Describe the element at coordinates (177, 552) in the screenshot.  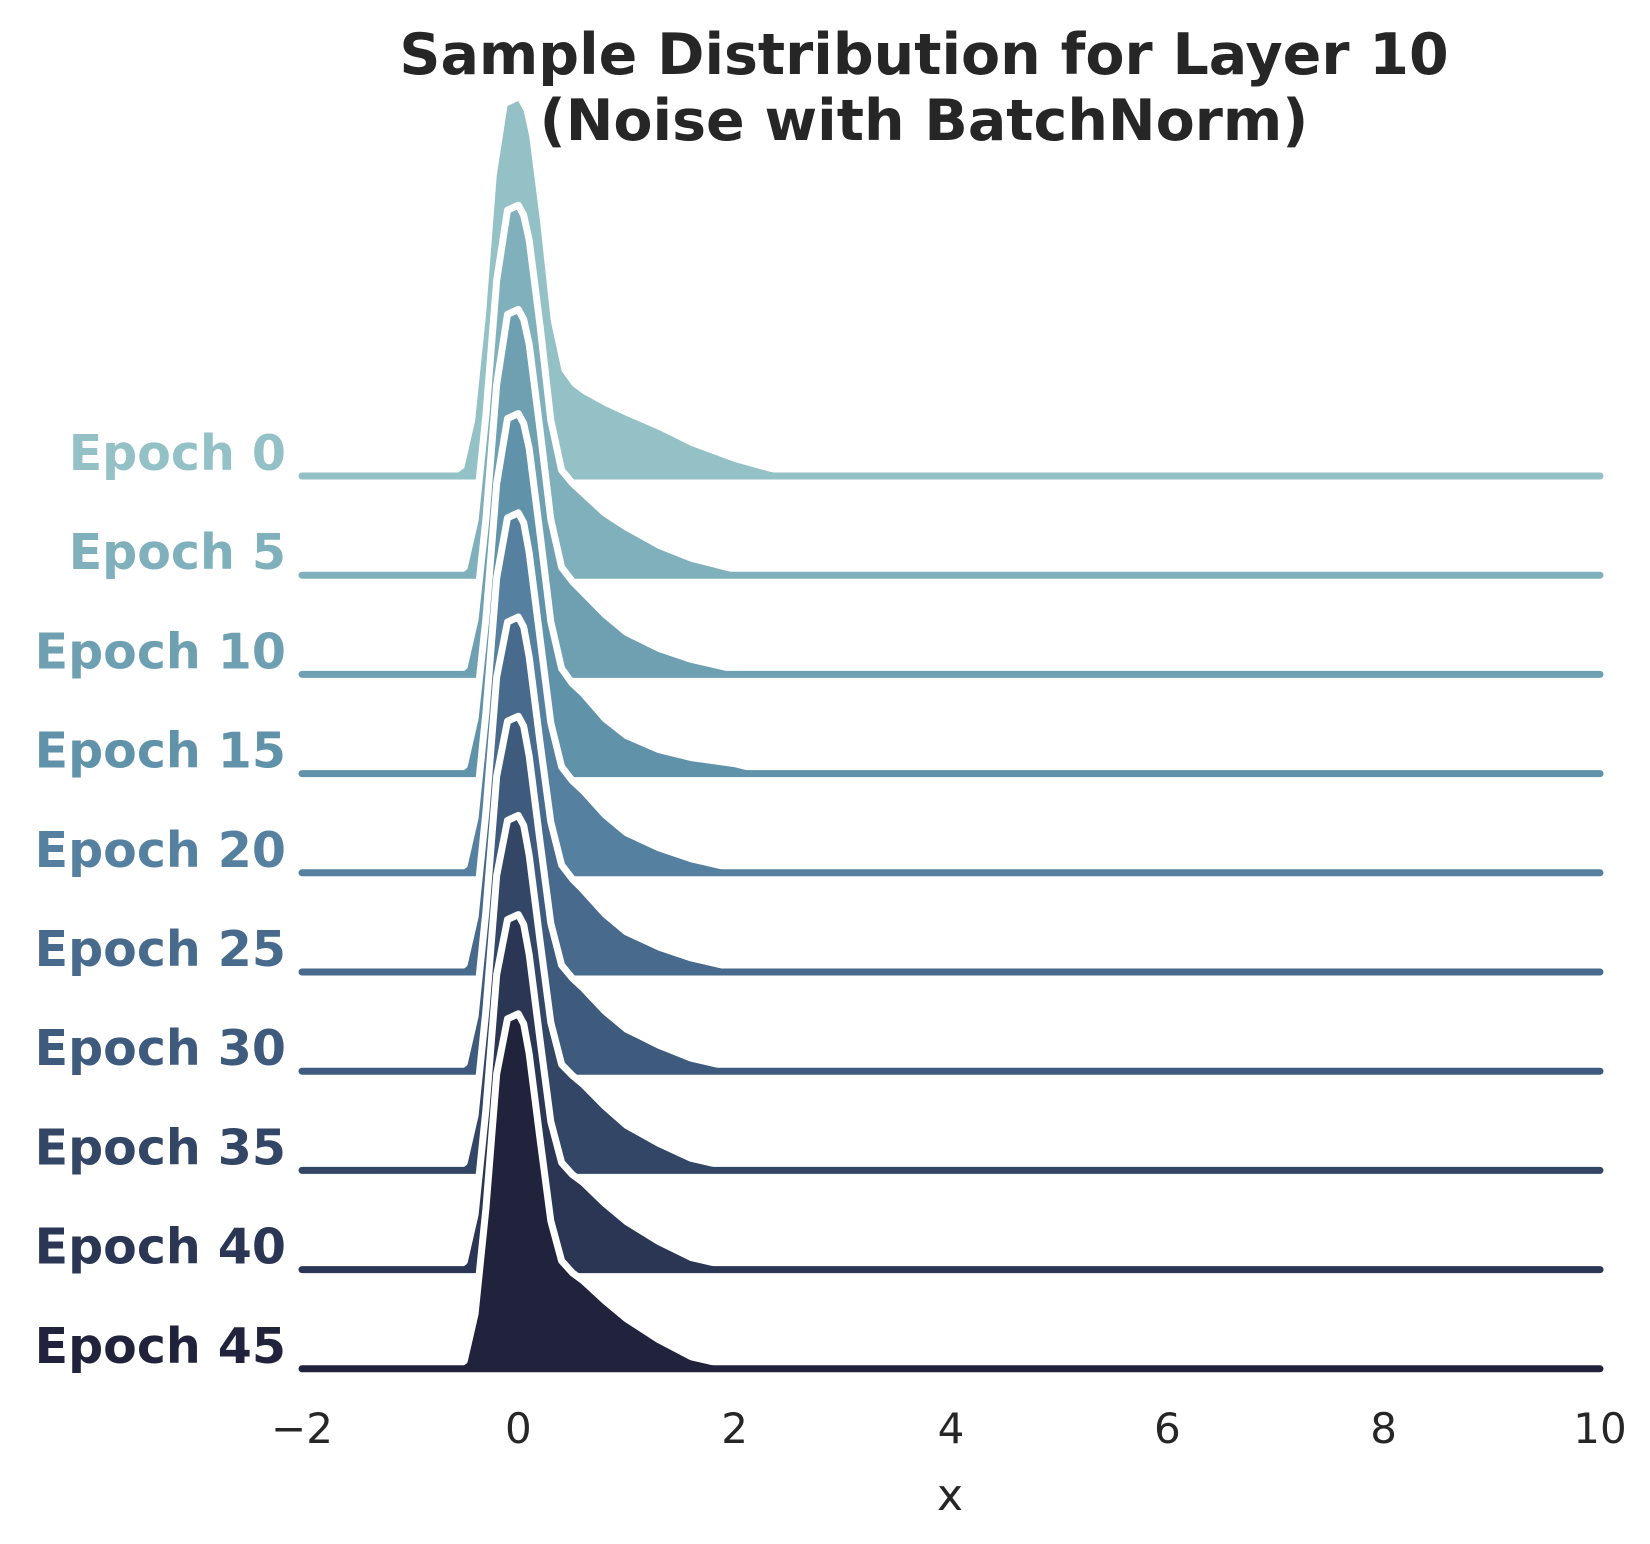
I see `ridge-label: Epoch 5` at that location.